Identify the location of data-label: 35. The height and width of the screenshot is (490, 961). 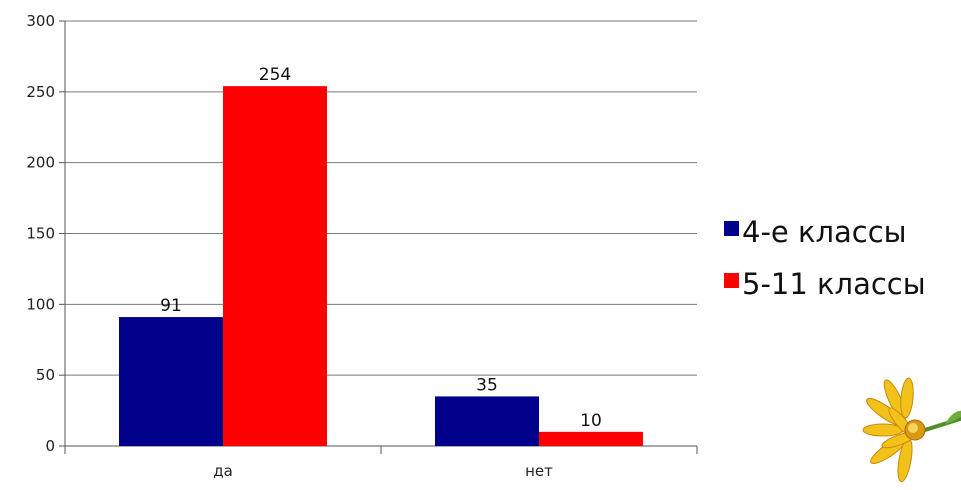
(487, 385).